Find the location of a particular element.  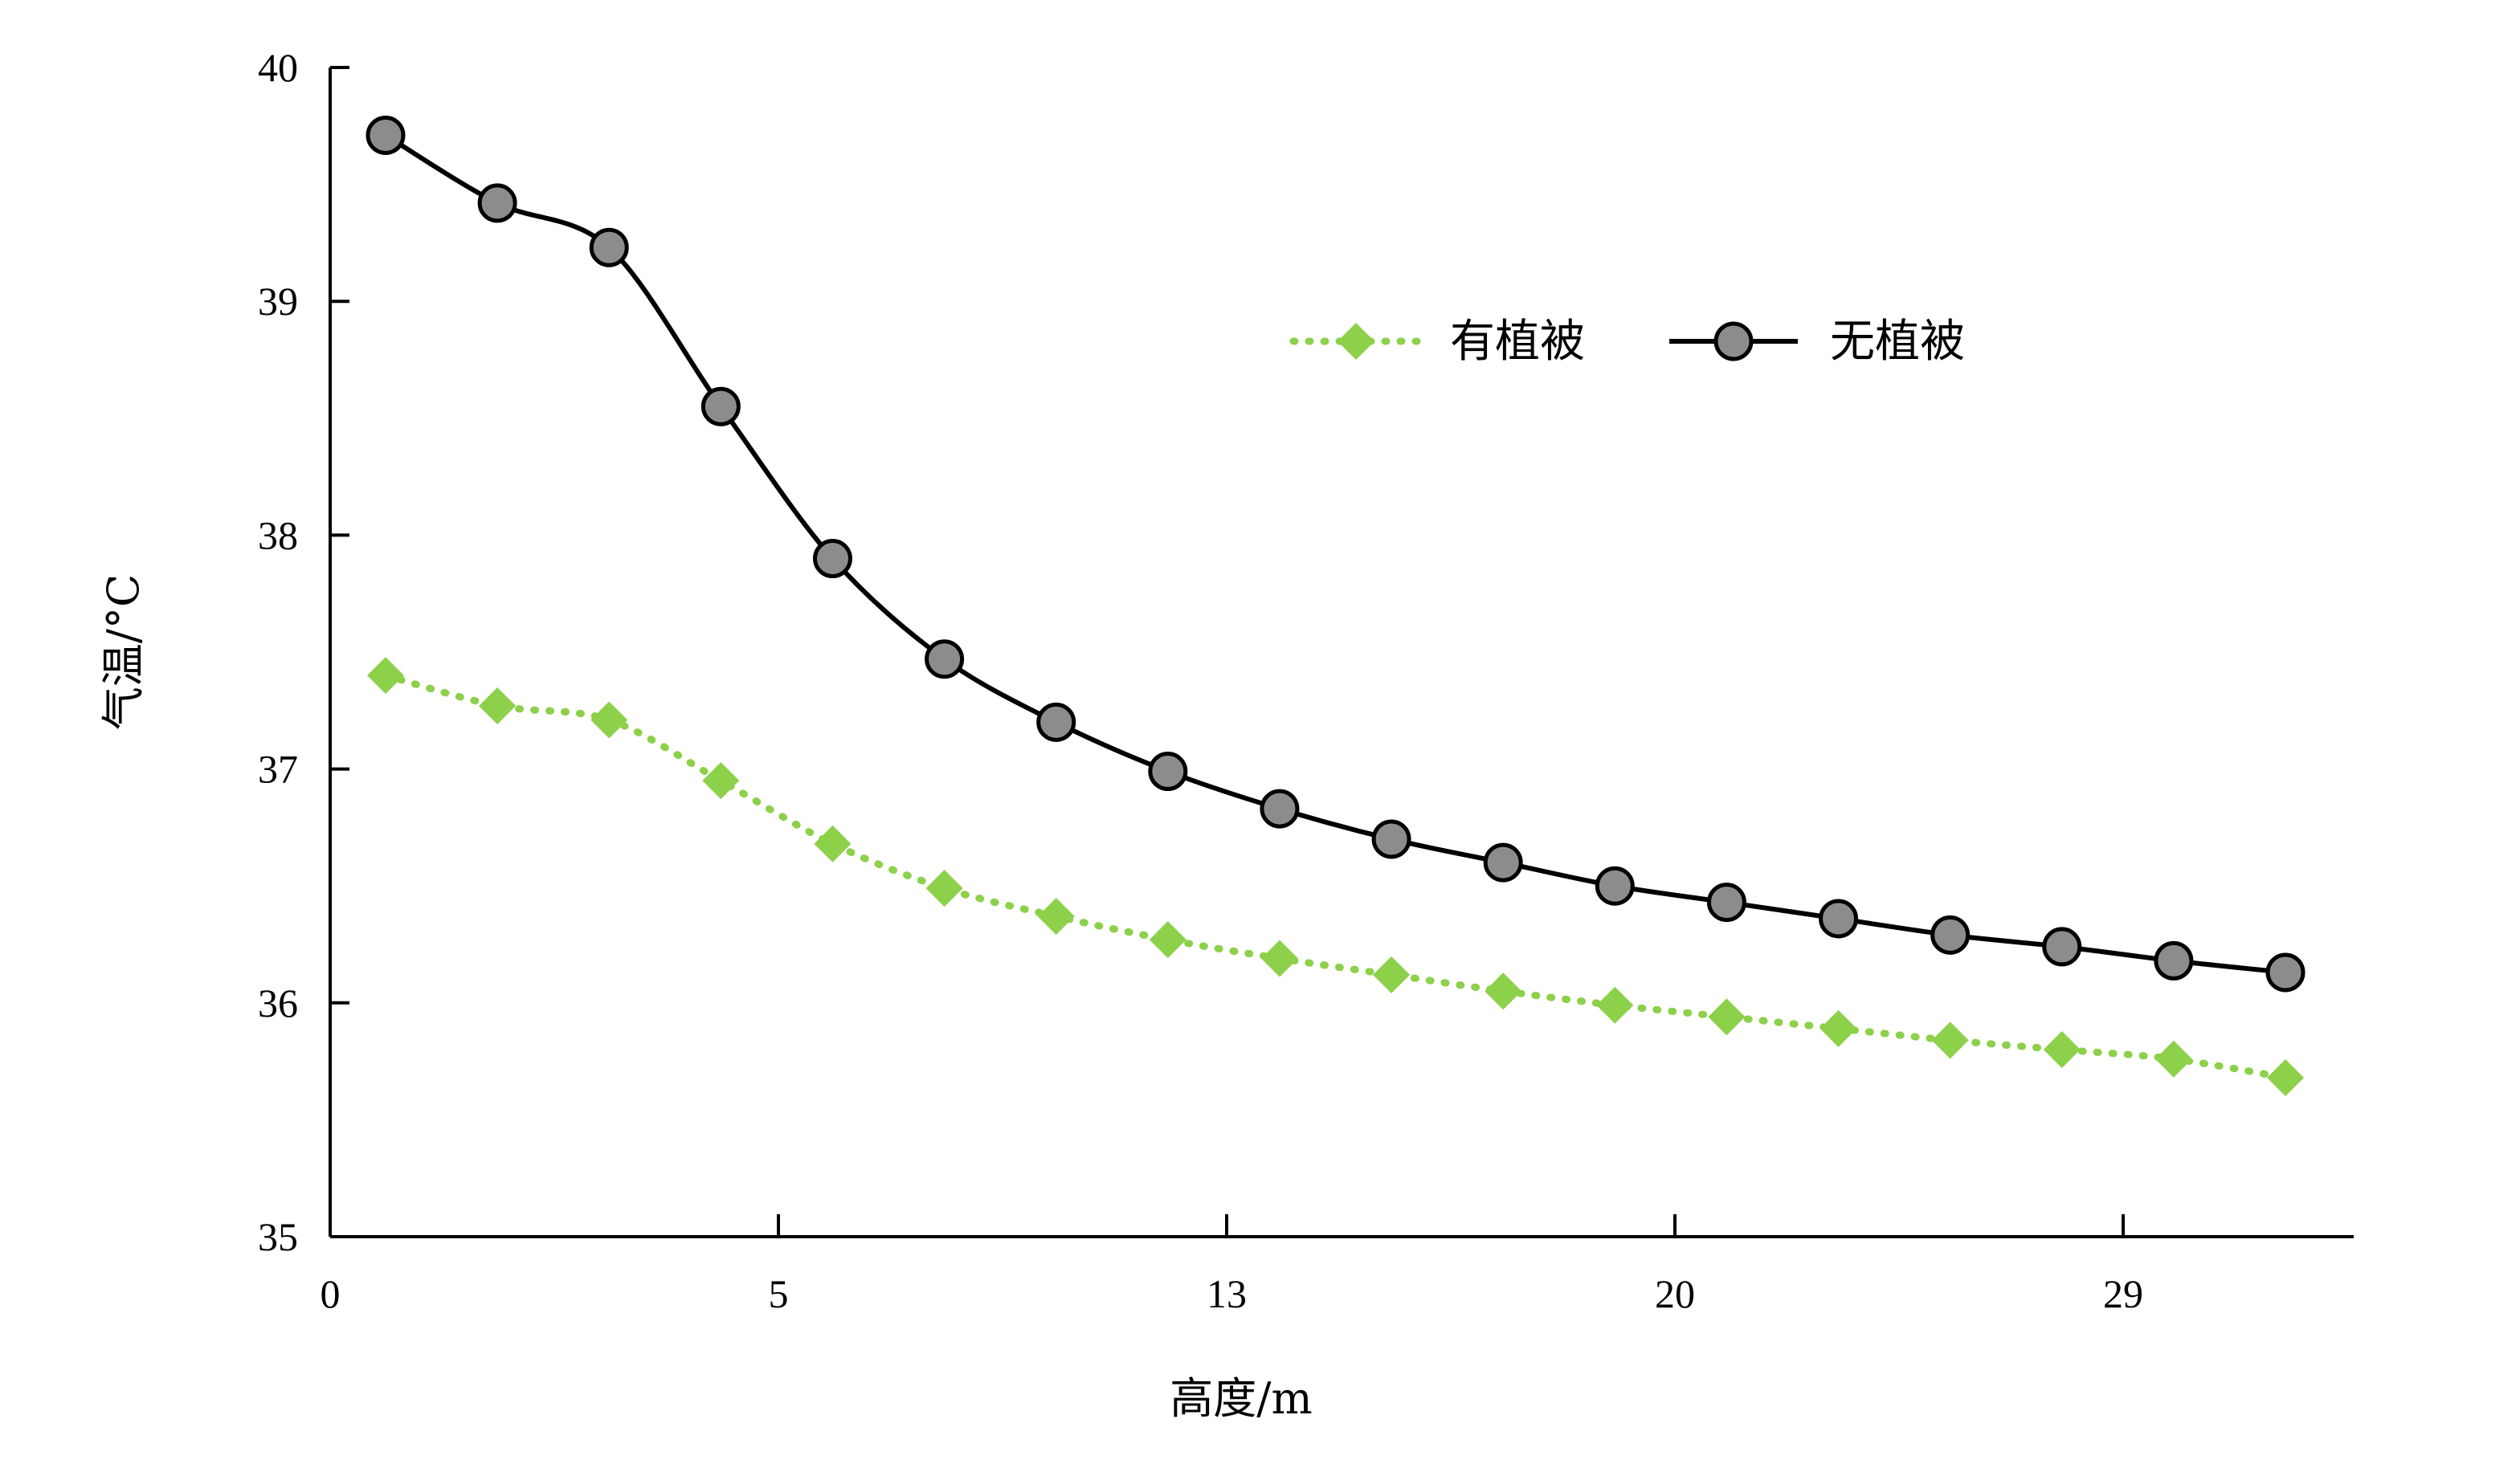

x-tick-label: 5 is located at coordinates (779, 1293).